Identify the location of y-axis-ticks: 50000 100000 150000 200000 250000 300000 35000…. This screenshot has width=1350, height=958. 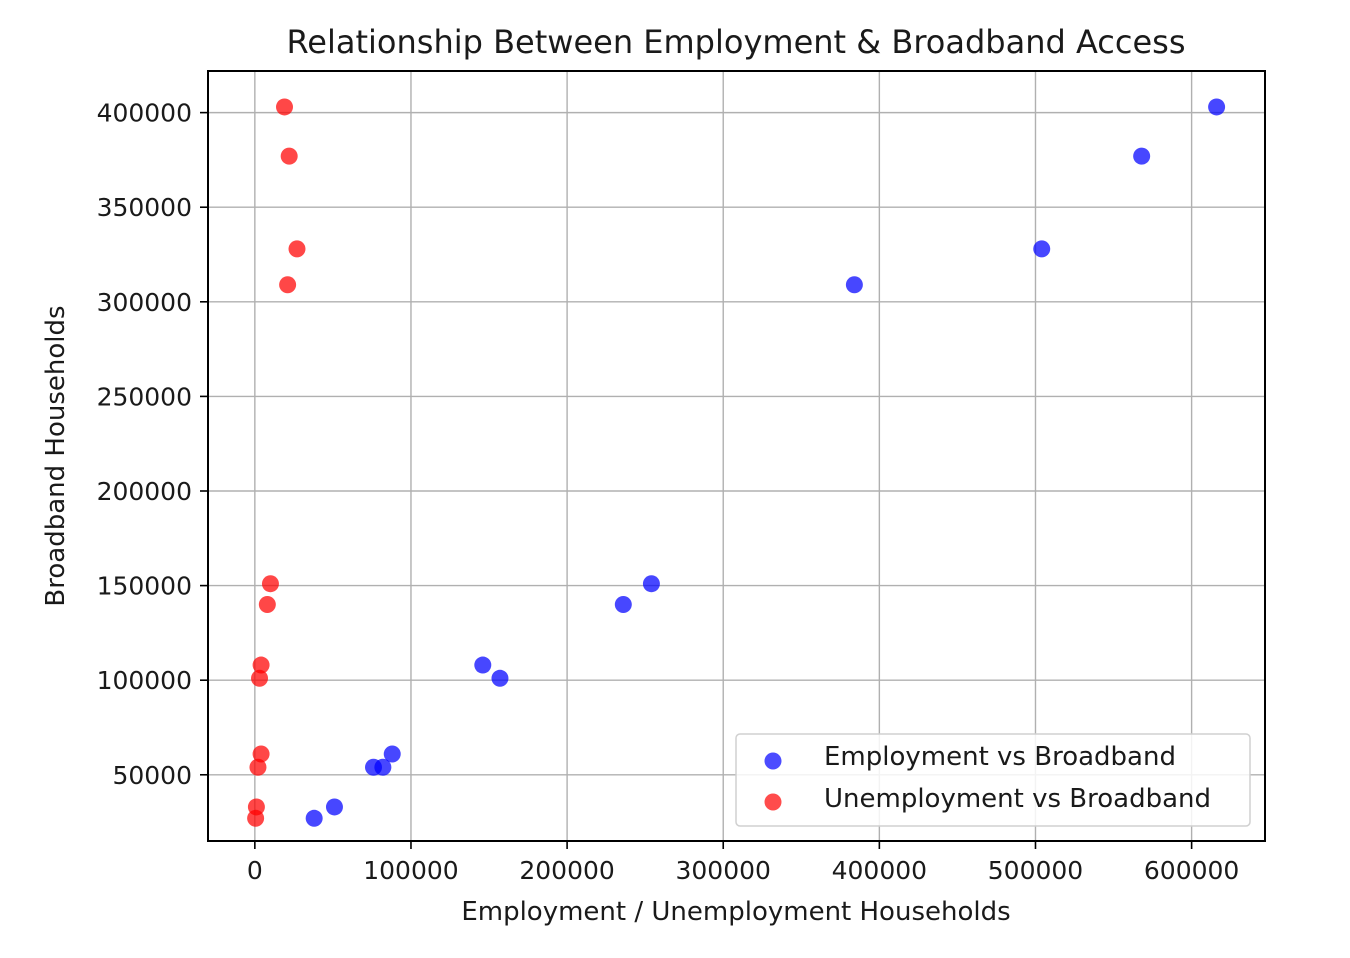
(152, 444).